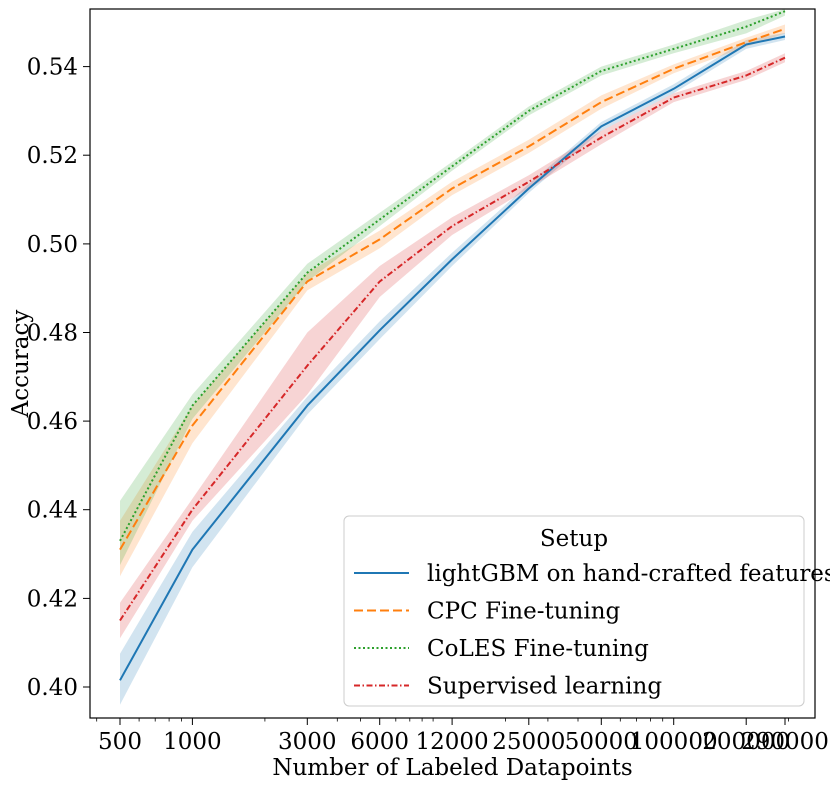  Describe the element at coordinates (52, 68) in the screenshot. I see `y-tick-label: 0.54` at that location.